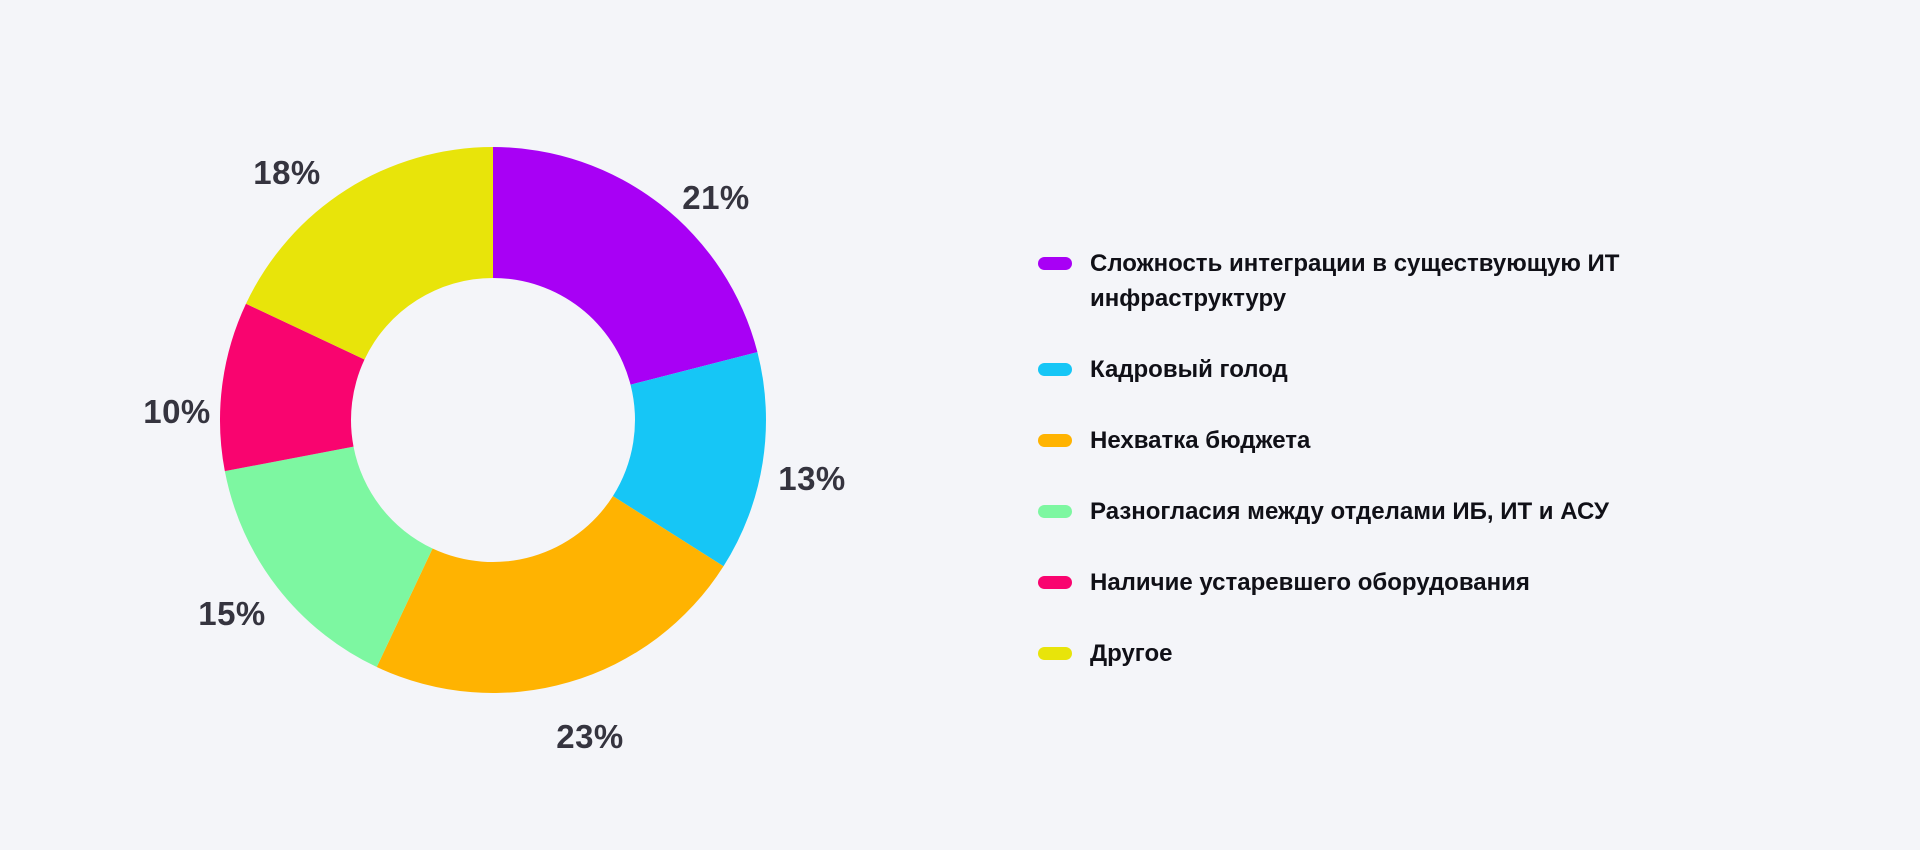 The width and height of the screenshot is (1920, 850). What do you see at coordinates (1131, 653) in the screenshot?
I see `legend-label: Другое` at bounding box center [1131, 653].